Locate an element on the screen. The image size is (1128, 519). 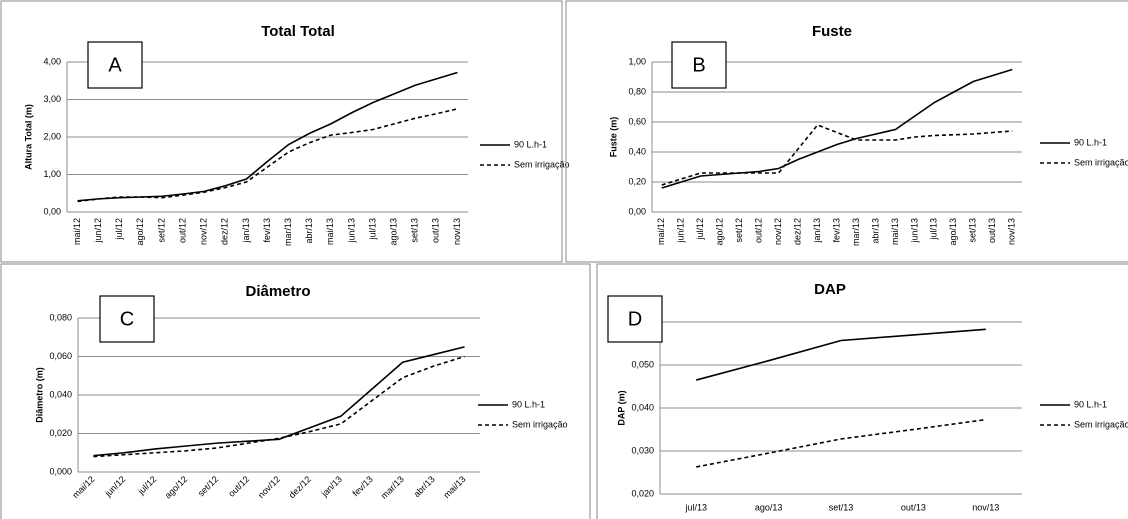
chart-title: Diâmetro is located at coordinates (277, 291).